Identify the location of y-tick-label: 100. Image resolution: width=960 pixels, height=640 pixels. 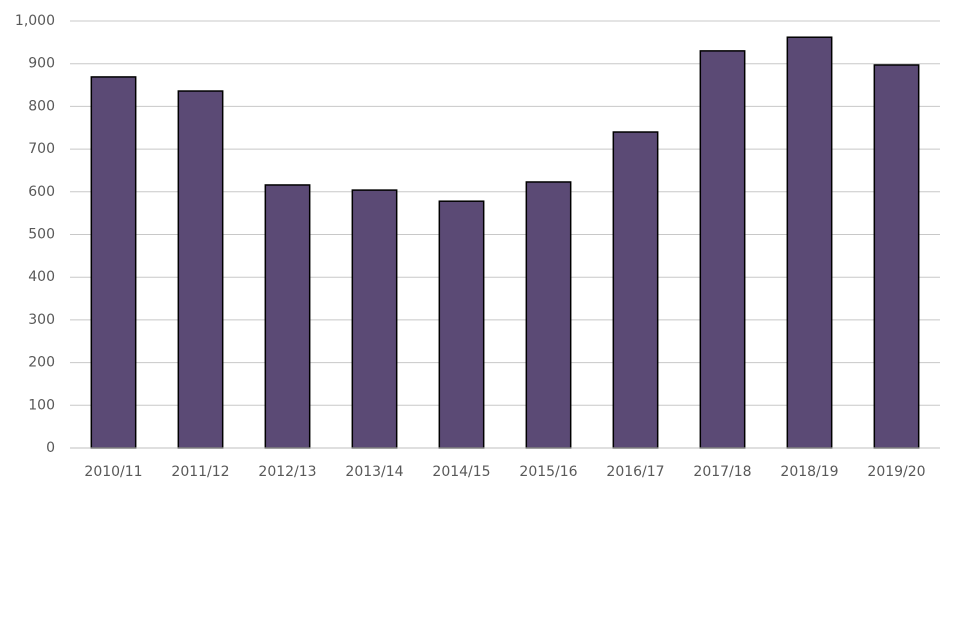
(41, 405).